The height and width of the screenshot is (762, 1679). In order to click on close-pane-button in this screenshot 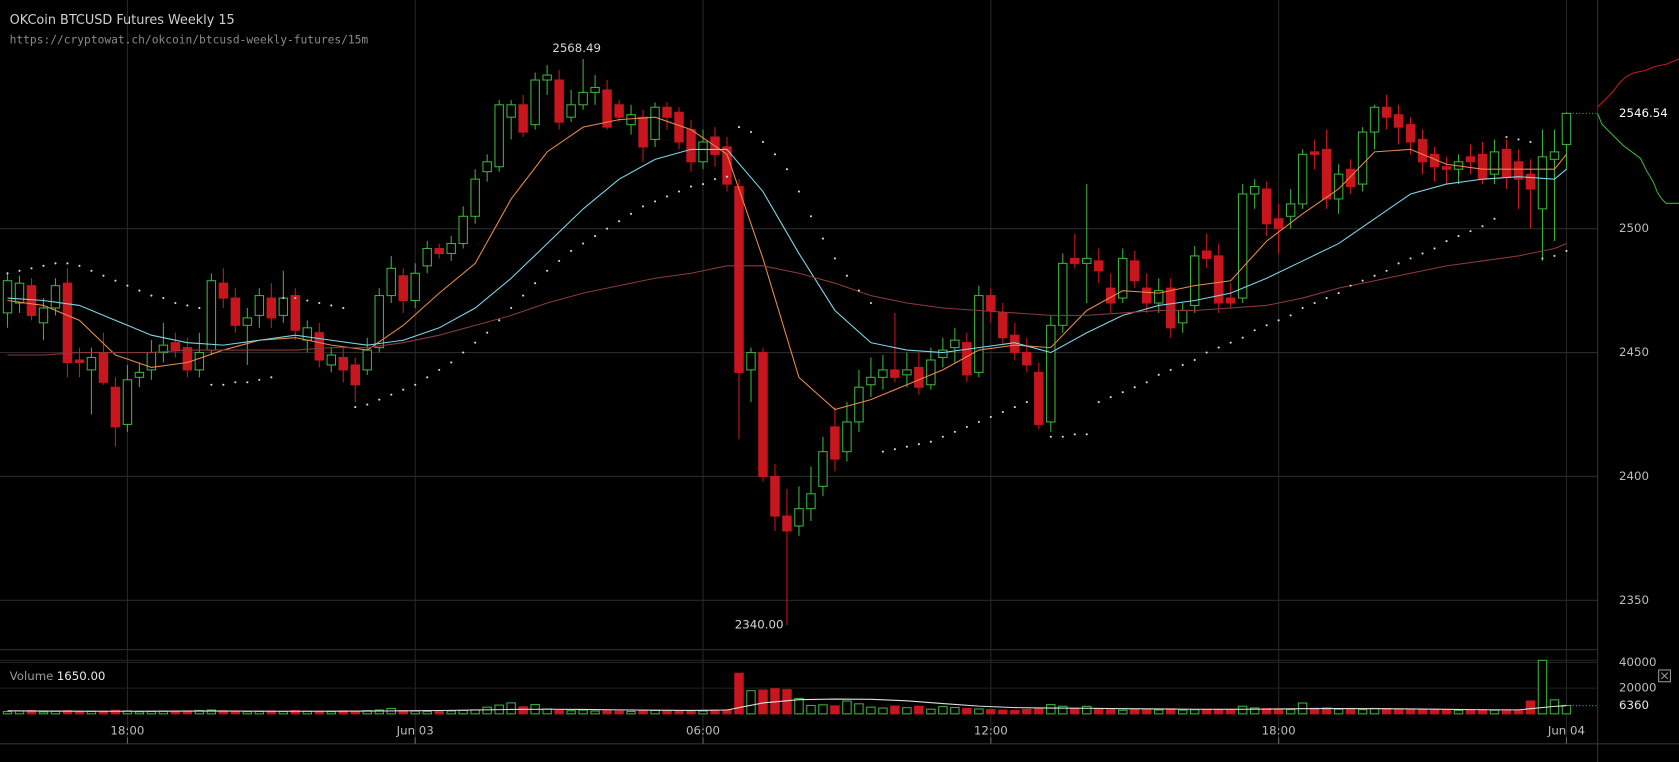, I will do `click(1664, 676)`.